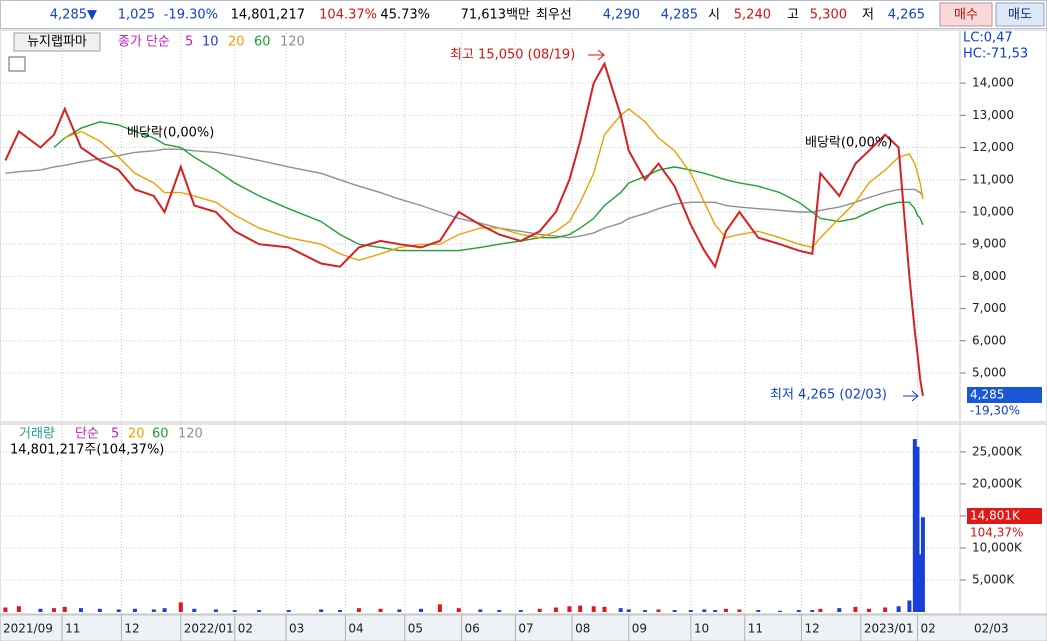  Describe the element at coordinates (828, 15) in the screenshot. I see `header-item: 5,300` at that location.